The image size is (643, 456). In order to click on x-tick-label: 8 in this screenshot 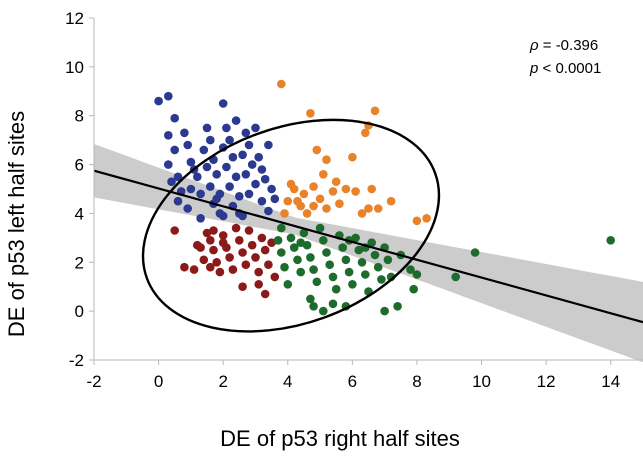, I will do `click(416, 381)`.